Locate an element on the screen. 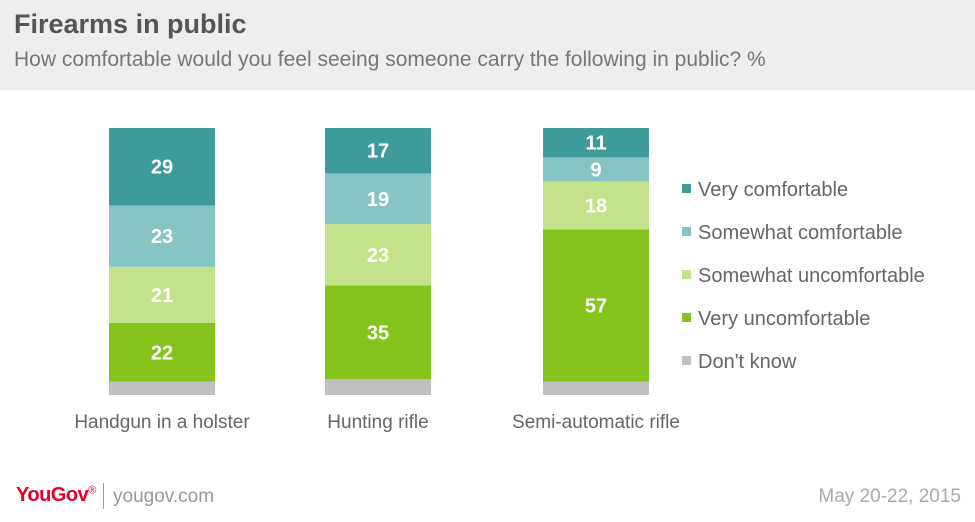 Image resolution: width=975 pixels, height=522 pixels. legend-label: Somewhat uncomfortable is located at coordinates (811, 276).